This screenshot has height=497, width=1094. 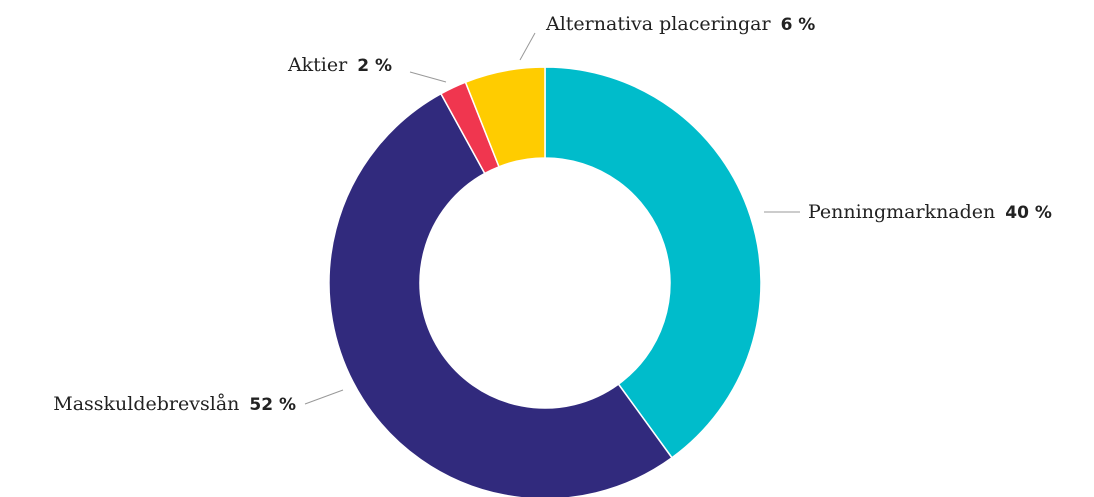 What do you see at coordinates (317, 65) in the screenshot?
I see `category-name: Aktier` at bounding box center [317, 65].